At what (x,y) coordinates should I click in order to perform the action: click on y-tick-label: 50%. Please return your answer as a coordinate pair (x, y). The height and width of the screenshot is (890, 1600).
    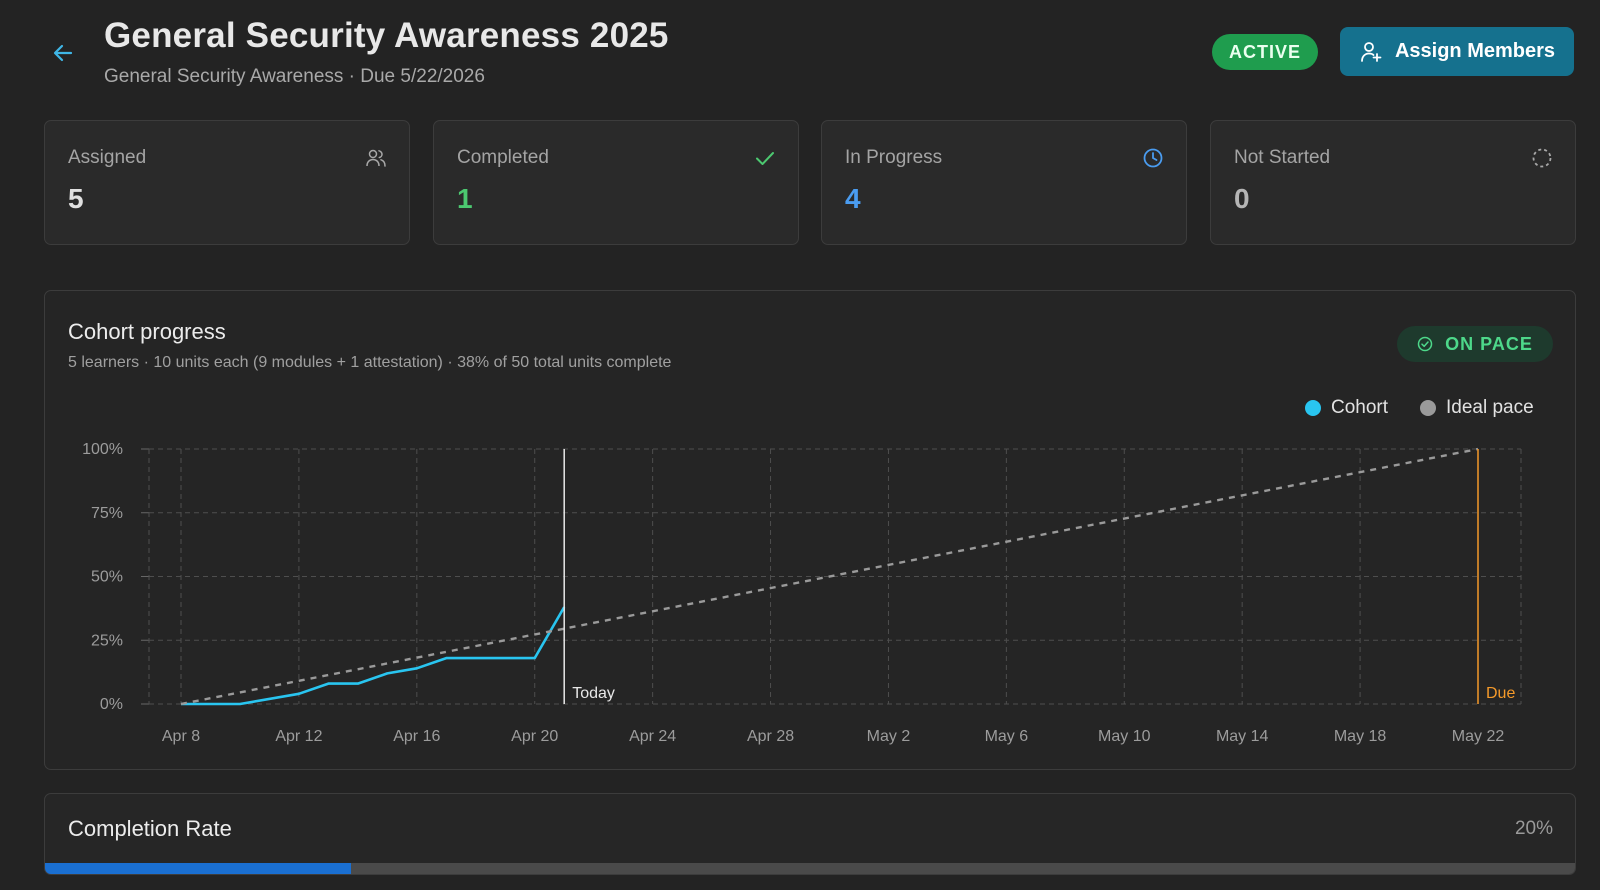
    Looking at the image, I should click on (107, 577).